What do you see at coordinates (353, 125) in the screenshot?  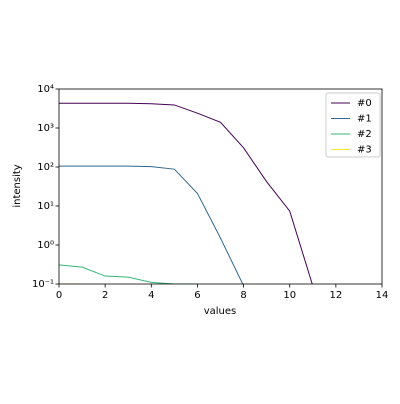 I see `legend-box` at bounding box center [353, 125].